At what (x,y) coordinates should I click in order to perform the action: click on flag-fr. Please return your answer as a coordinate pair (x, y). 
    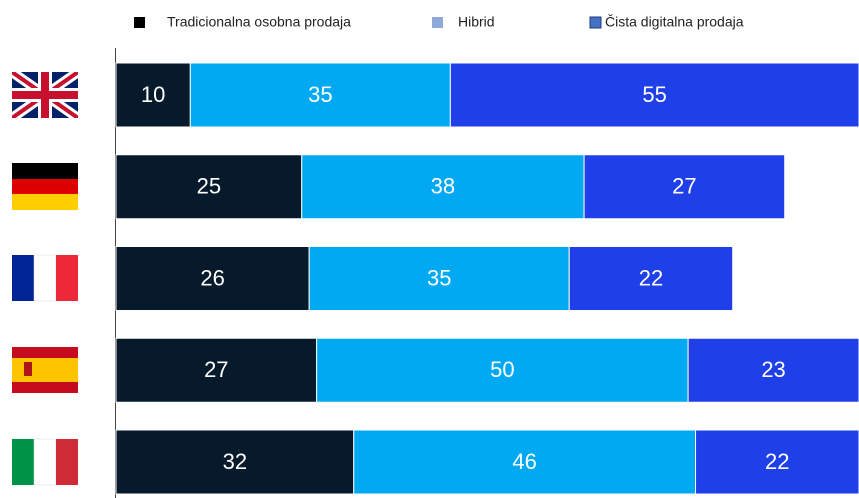
    Looking at the image, I should click on (45, 278).